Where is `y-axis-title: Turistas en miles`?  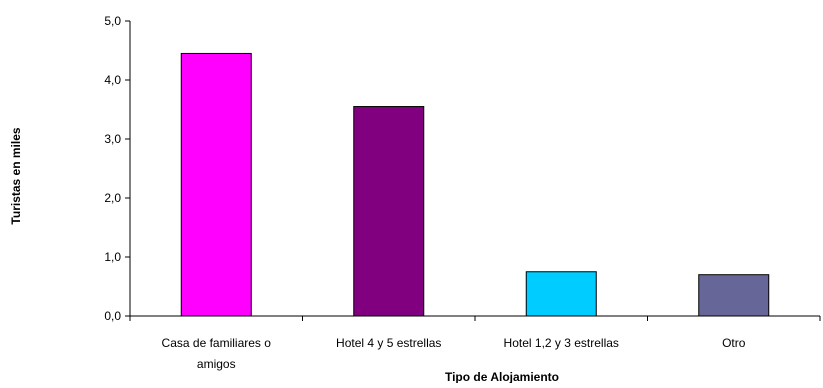 y-axis-title: Turistas en miles is located at coordinates (16, 175).